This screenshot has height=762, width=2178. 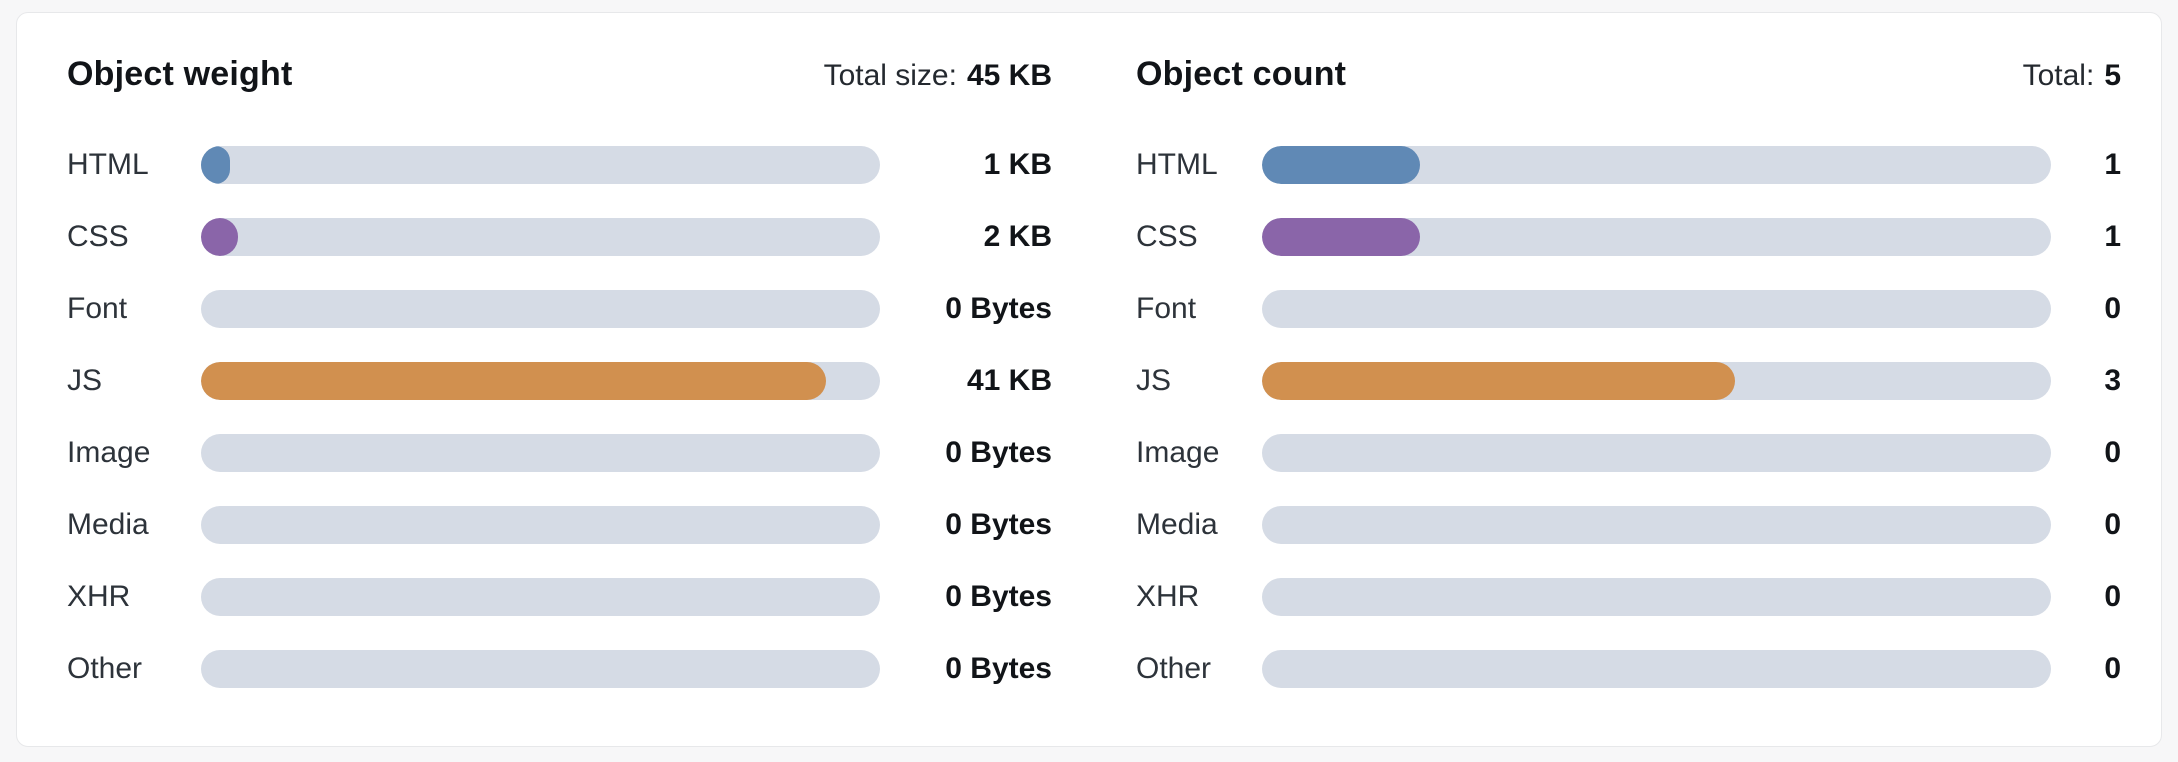 I want to click on bar-row: CSS 1, so click(x=1628, y=237).